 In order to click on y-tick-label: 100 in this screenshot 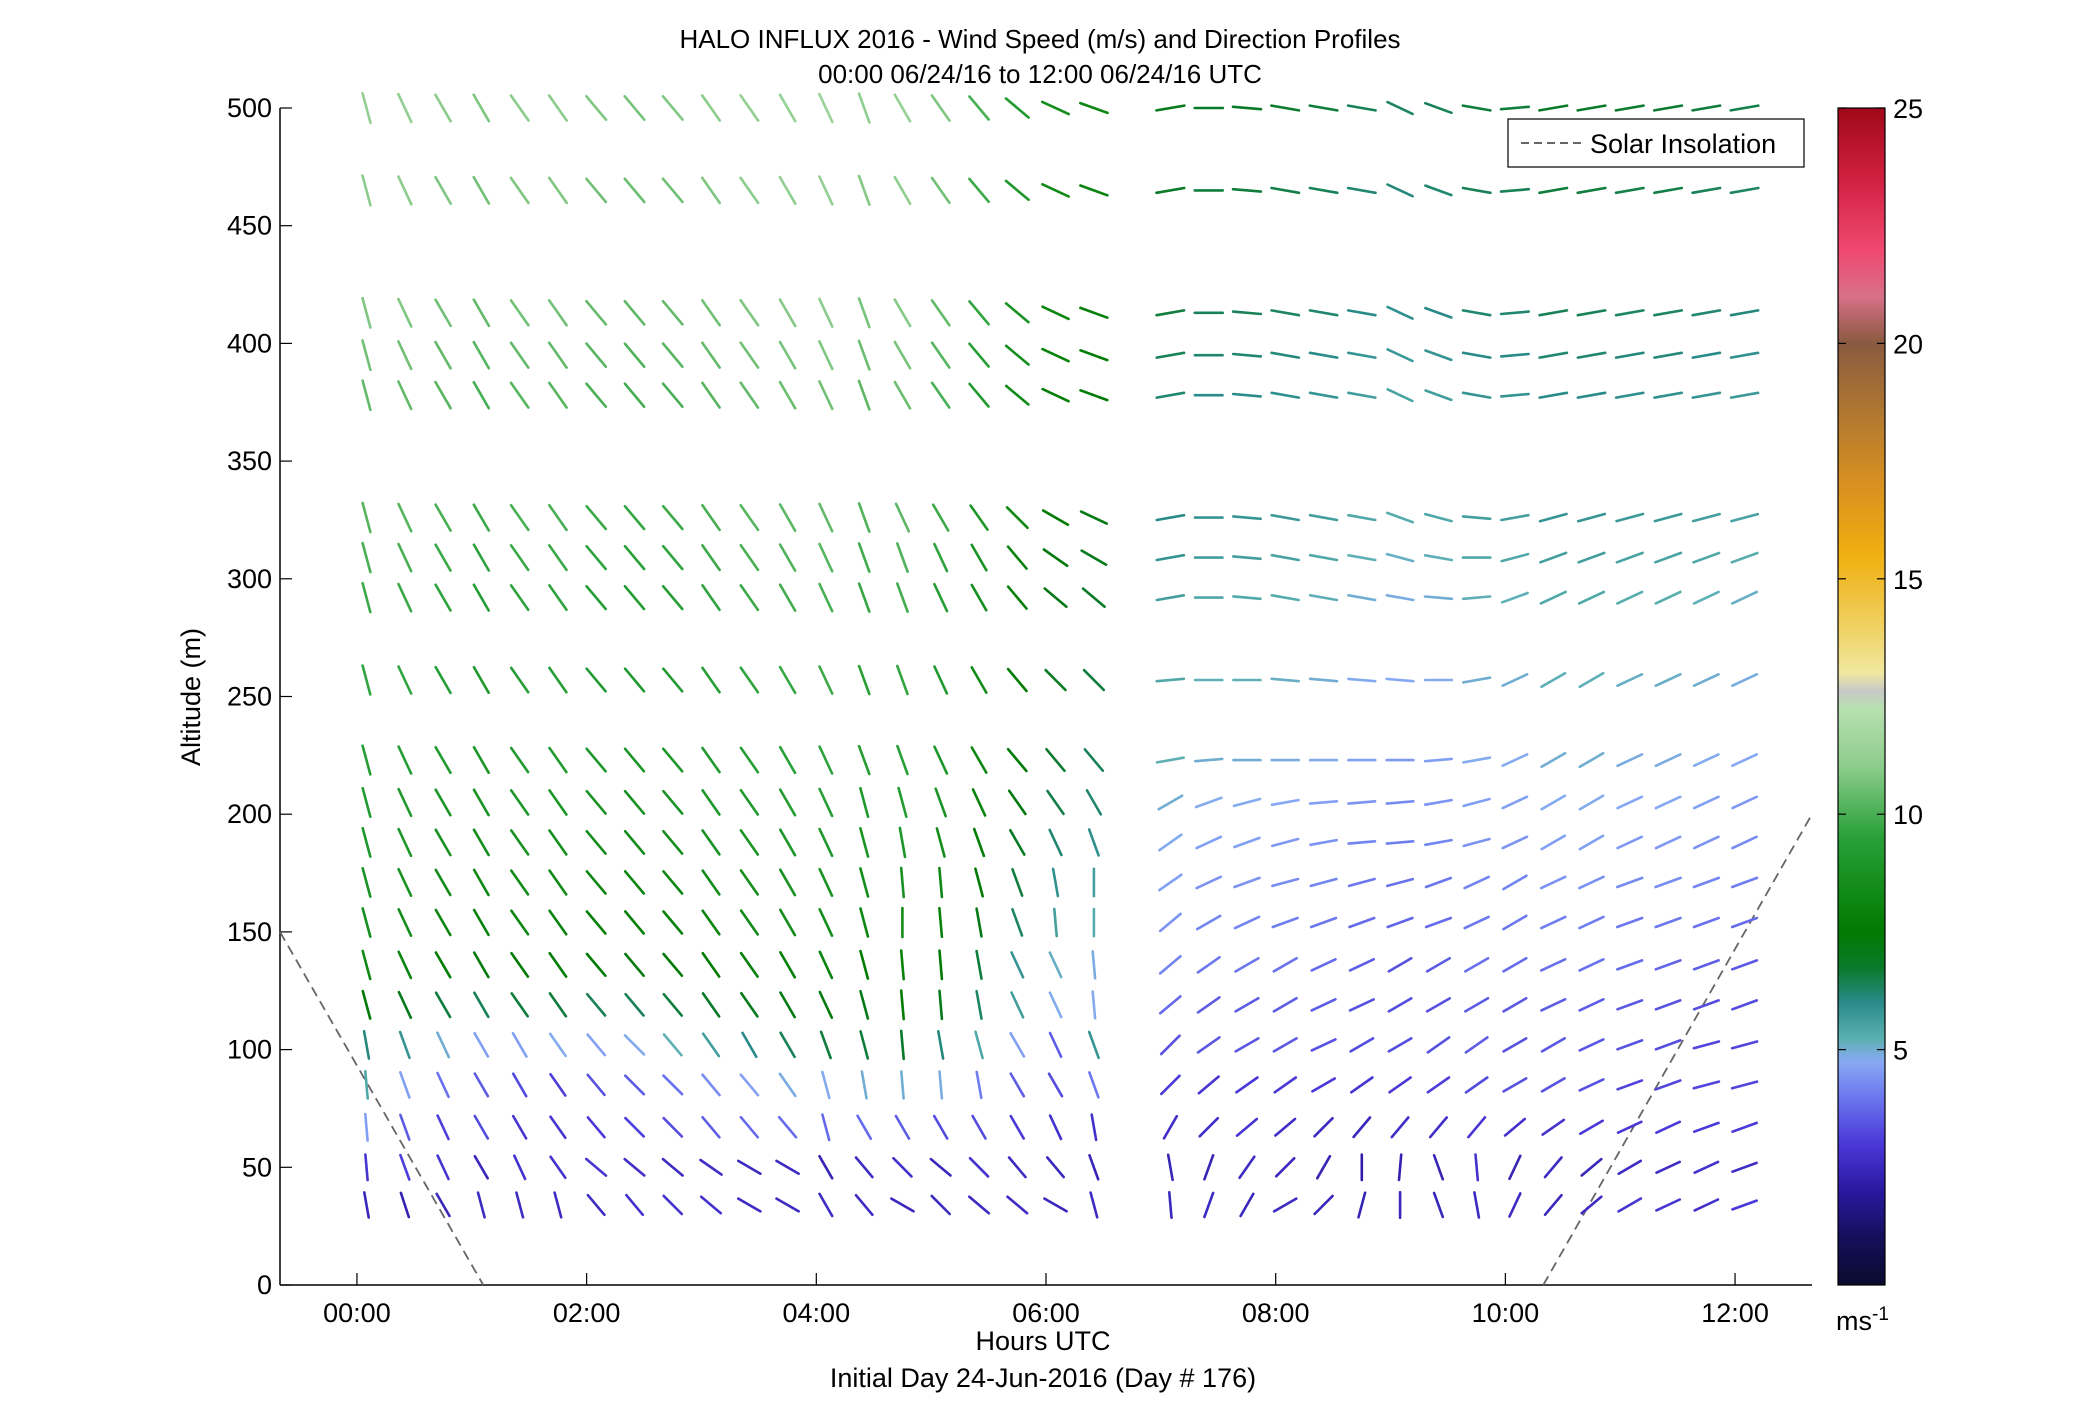, I will do `click(249, 1050)`.